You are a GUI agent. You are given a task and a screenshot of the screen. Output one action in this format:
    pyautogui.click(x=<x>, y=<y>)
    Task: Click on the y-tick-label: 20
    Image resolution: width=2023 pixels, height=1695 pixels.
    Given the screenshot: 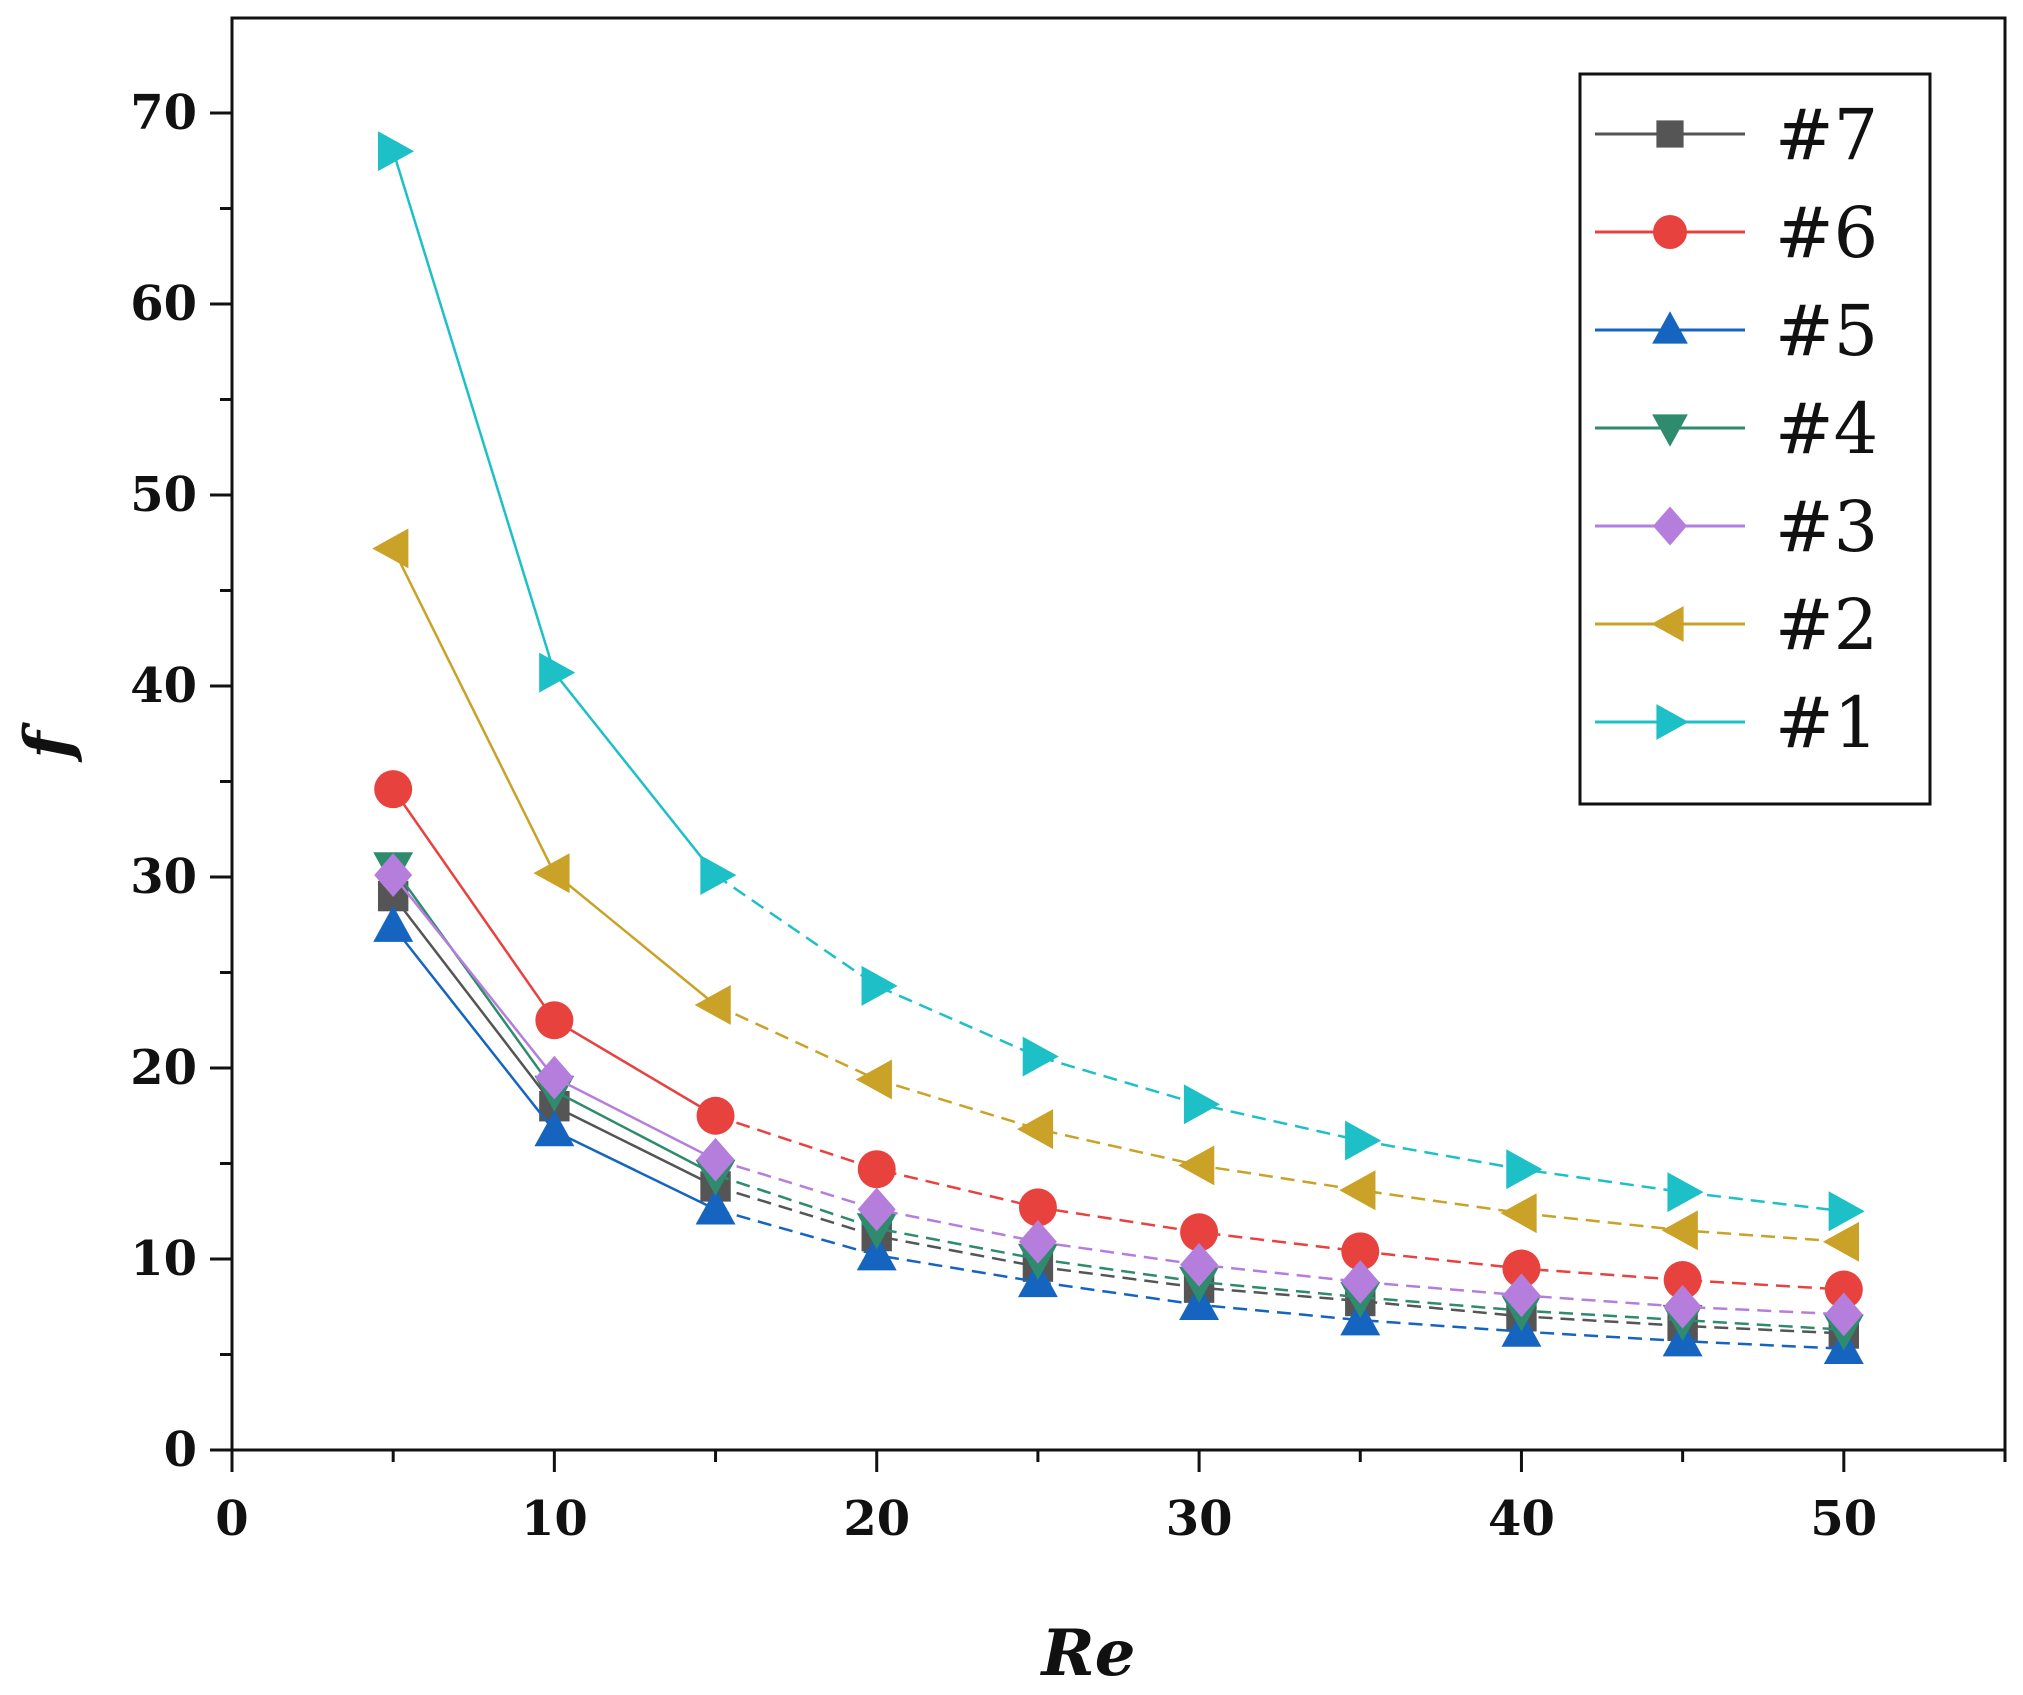 What is the action you would take?
    pyautogui.click(x=163, y=1068)
    